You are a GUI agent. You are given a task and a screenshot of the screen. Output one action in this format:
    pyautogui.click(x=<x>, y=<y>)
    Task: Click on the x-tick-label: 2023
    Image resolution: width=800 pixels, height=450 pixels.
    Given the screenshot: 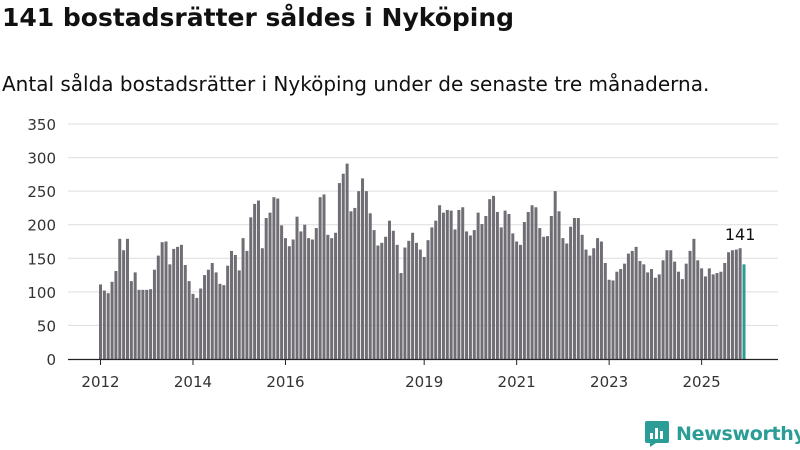 What is the action you would take?
    pyautogui.click(x=609, y=382)
    